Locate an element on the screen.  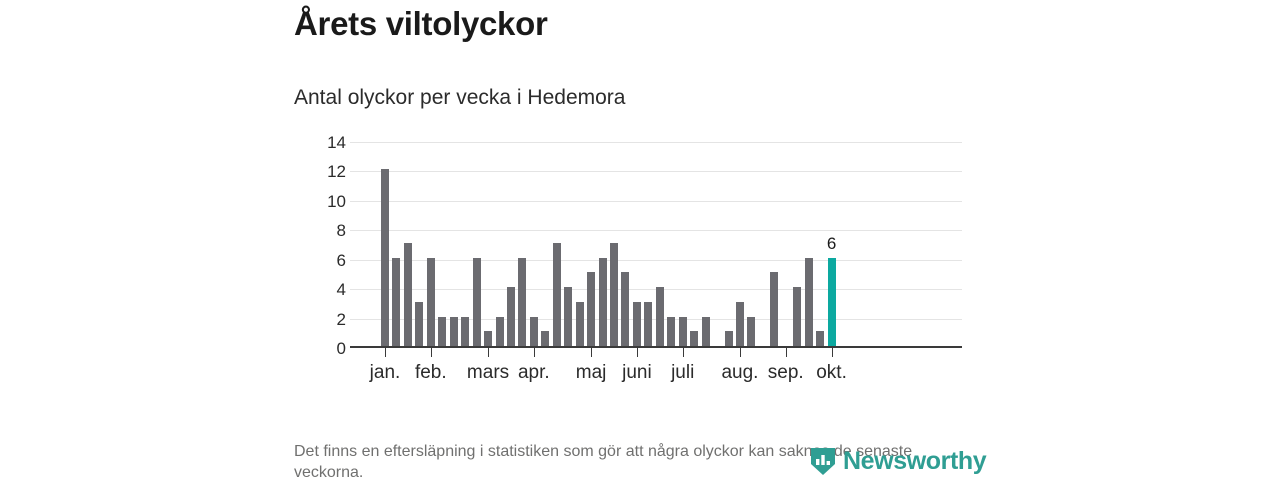
y-axis-tick-label: 12 is located at coordinates (336, 172).